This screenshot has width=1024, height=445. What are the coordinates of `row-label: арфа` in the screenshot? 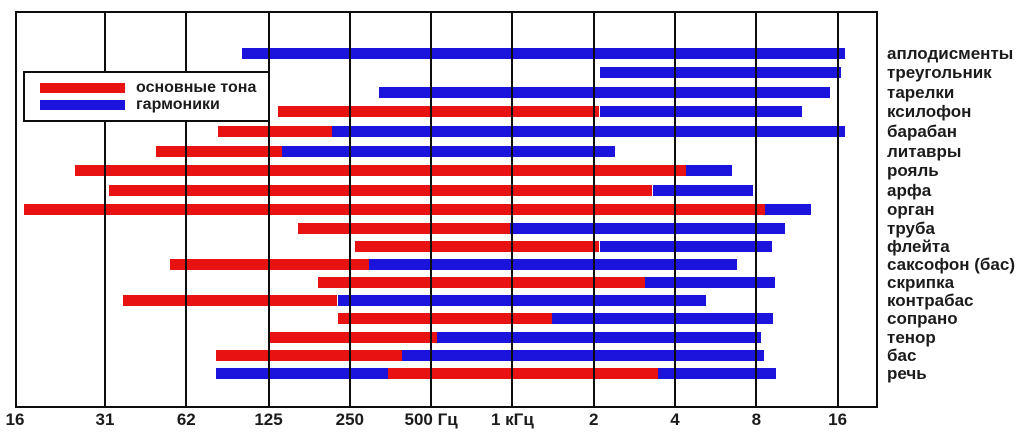 It's located at (909, 190).